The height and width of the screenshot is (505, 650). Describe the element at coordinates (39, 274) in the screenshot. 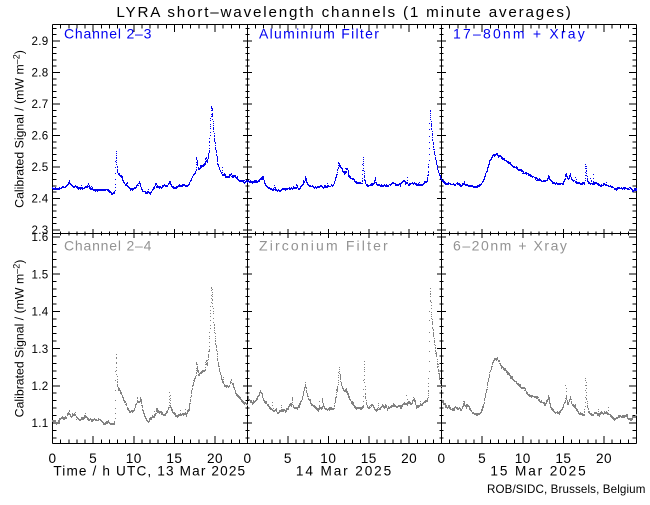

I see `svg-text: 1.5` at that location.